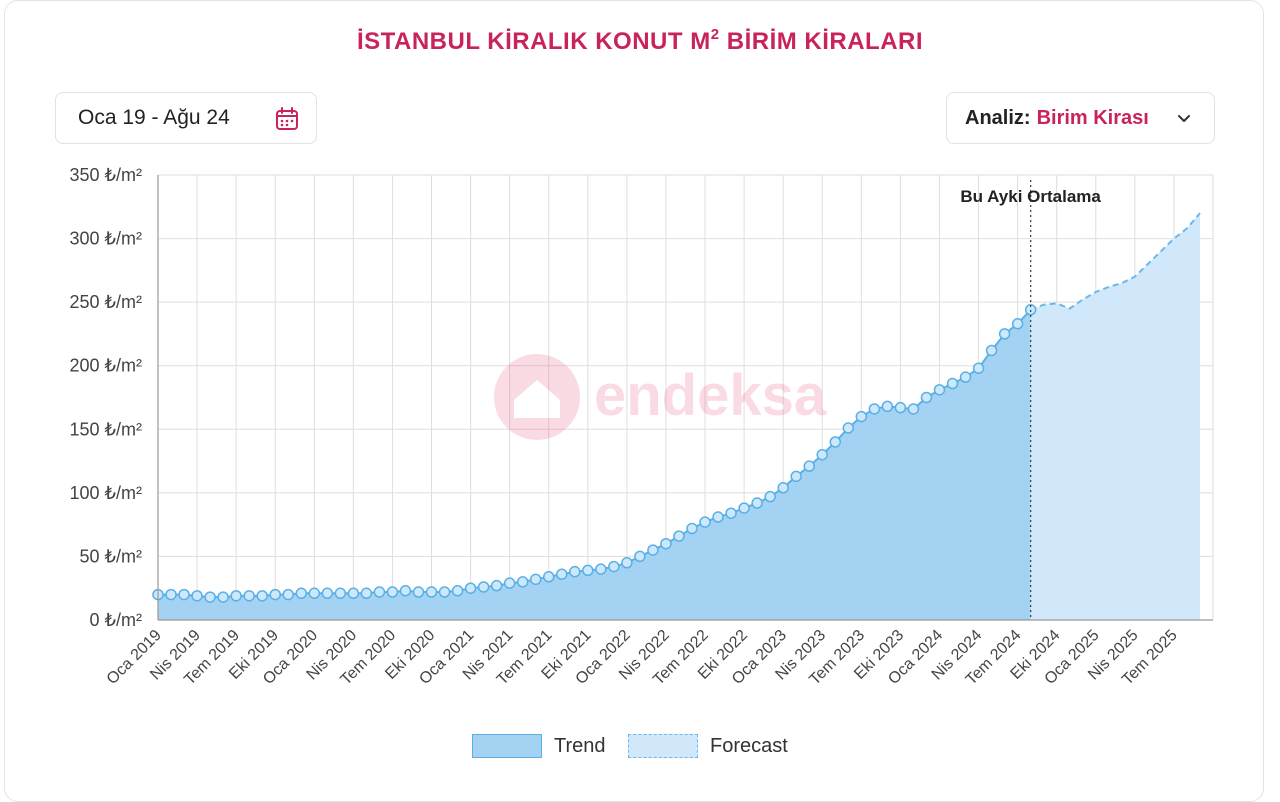 This screenshot has width=1280, height=802. I want to click on y-tick-label: 100 ₺/m², so click(106, 493).